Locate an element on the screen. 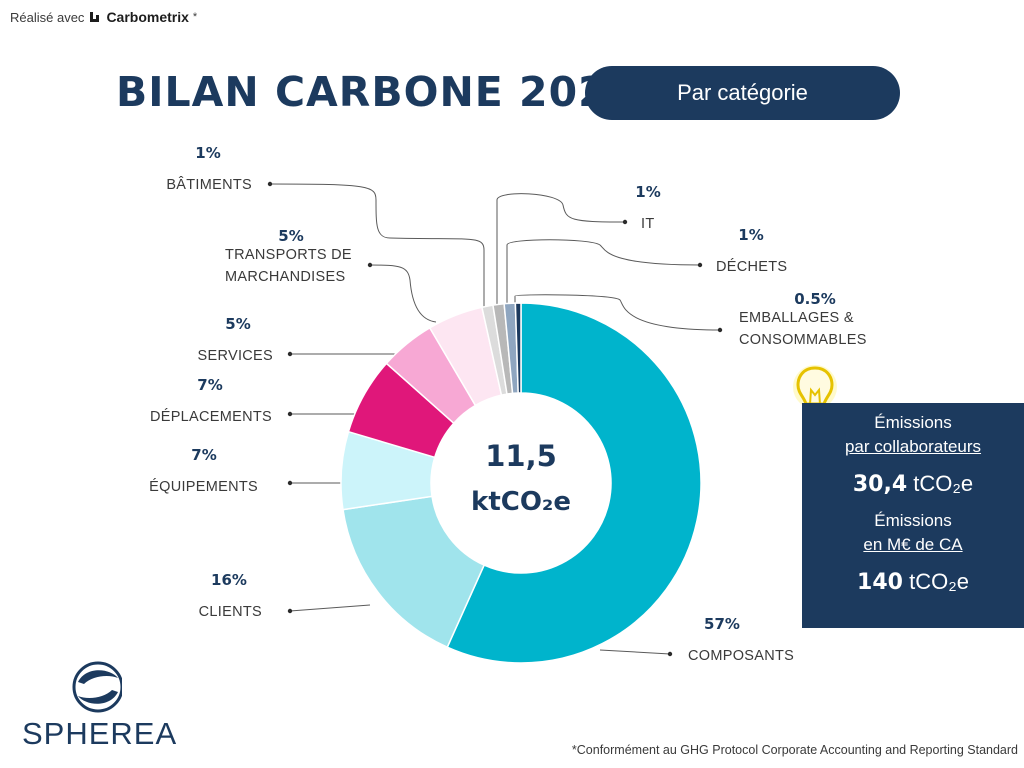 This screenshot has height=768, width=1024. employees-value: 30,4 is located at coordinates (880, 484).